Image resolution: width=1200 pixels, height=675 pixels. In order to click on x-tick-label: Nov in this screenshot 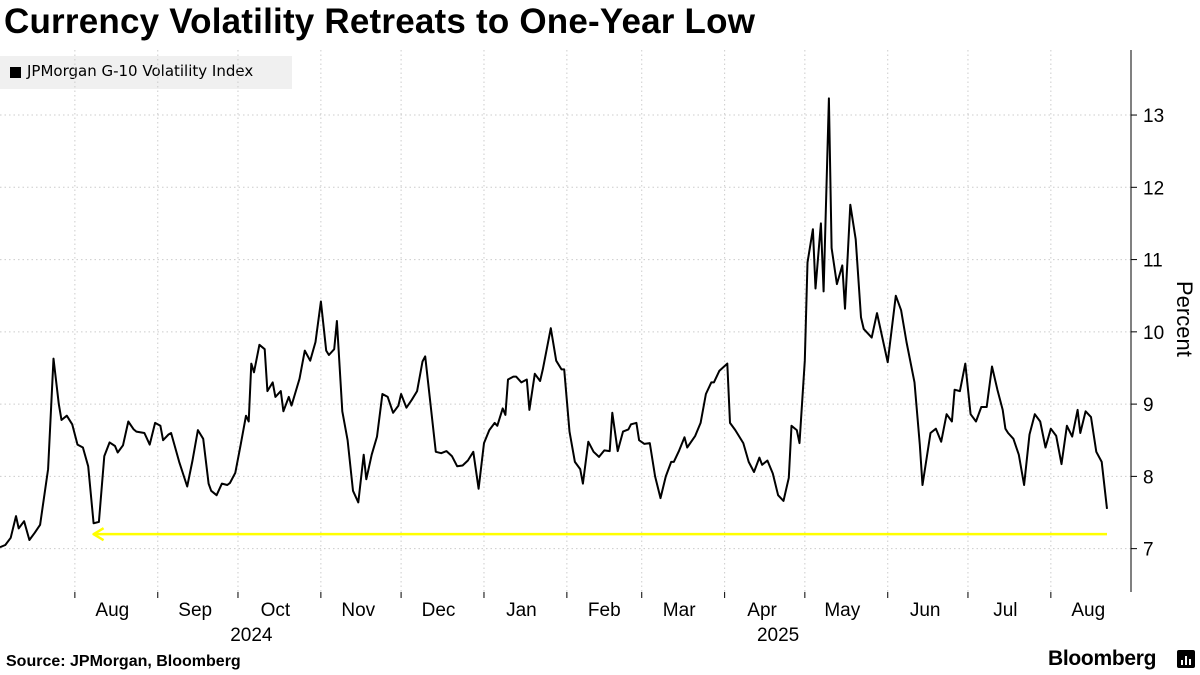, I will do `click(358, 610)`.